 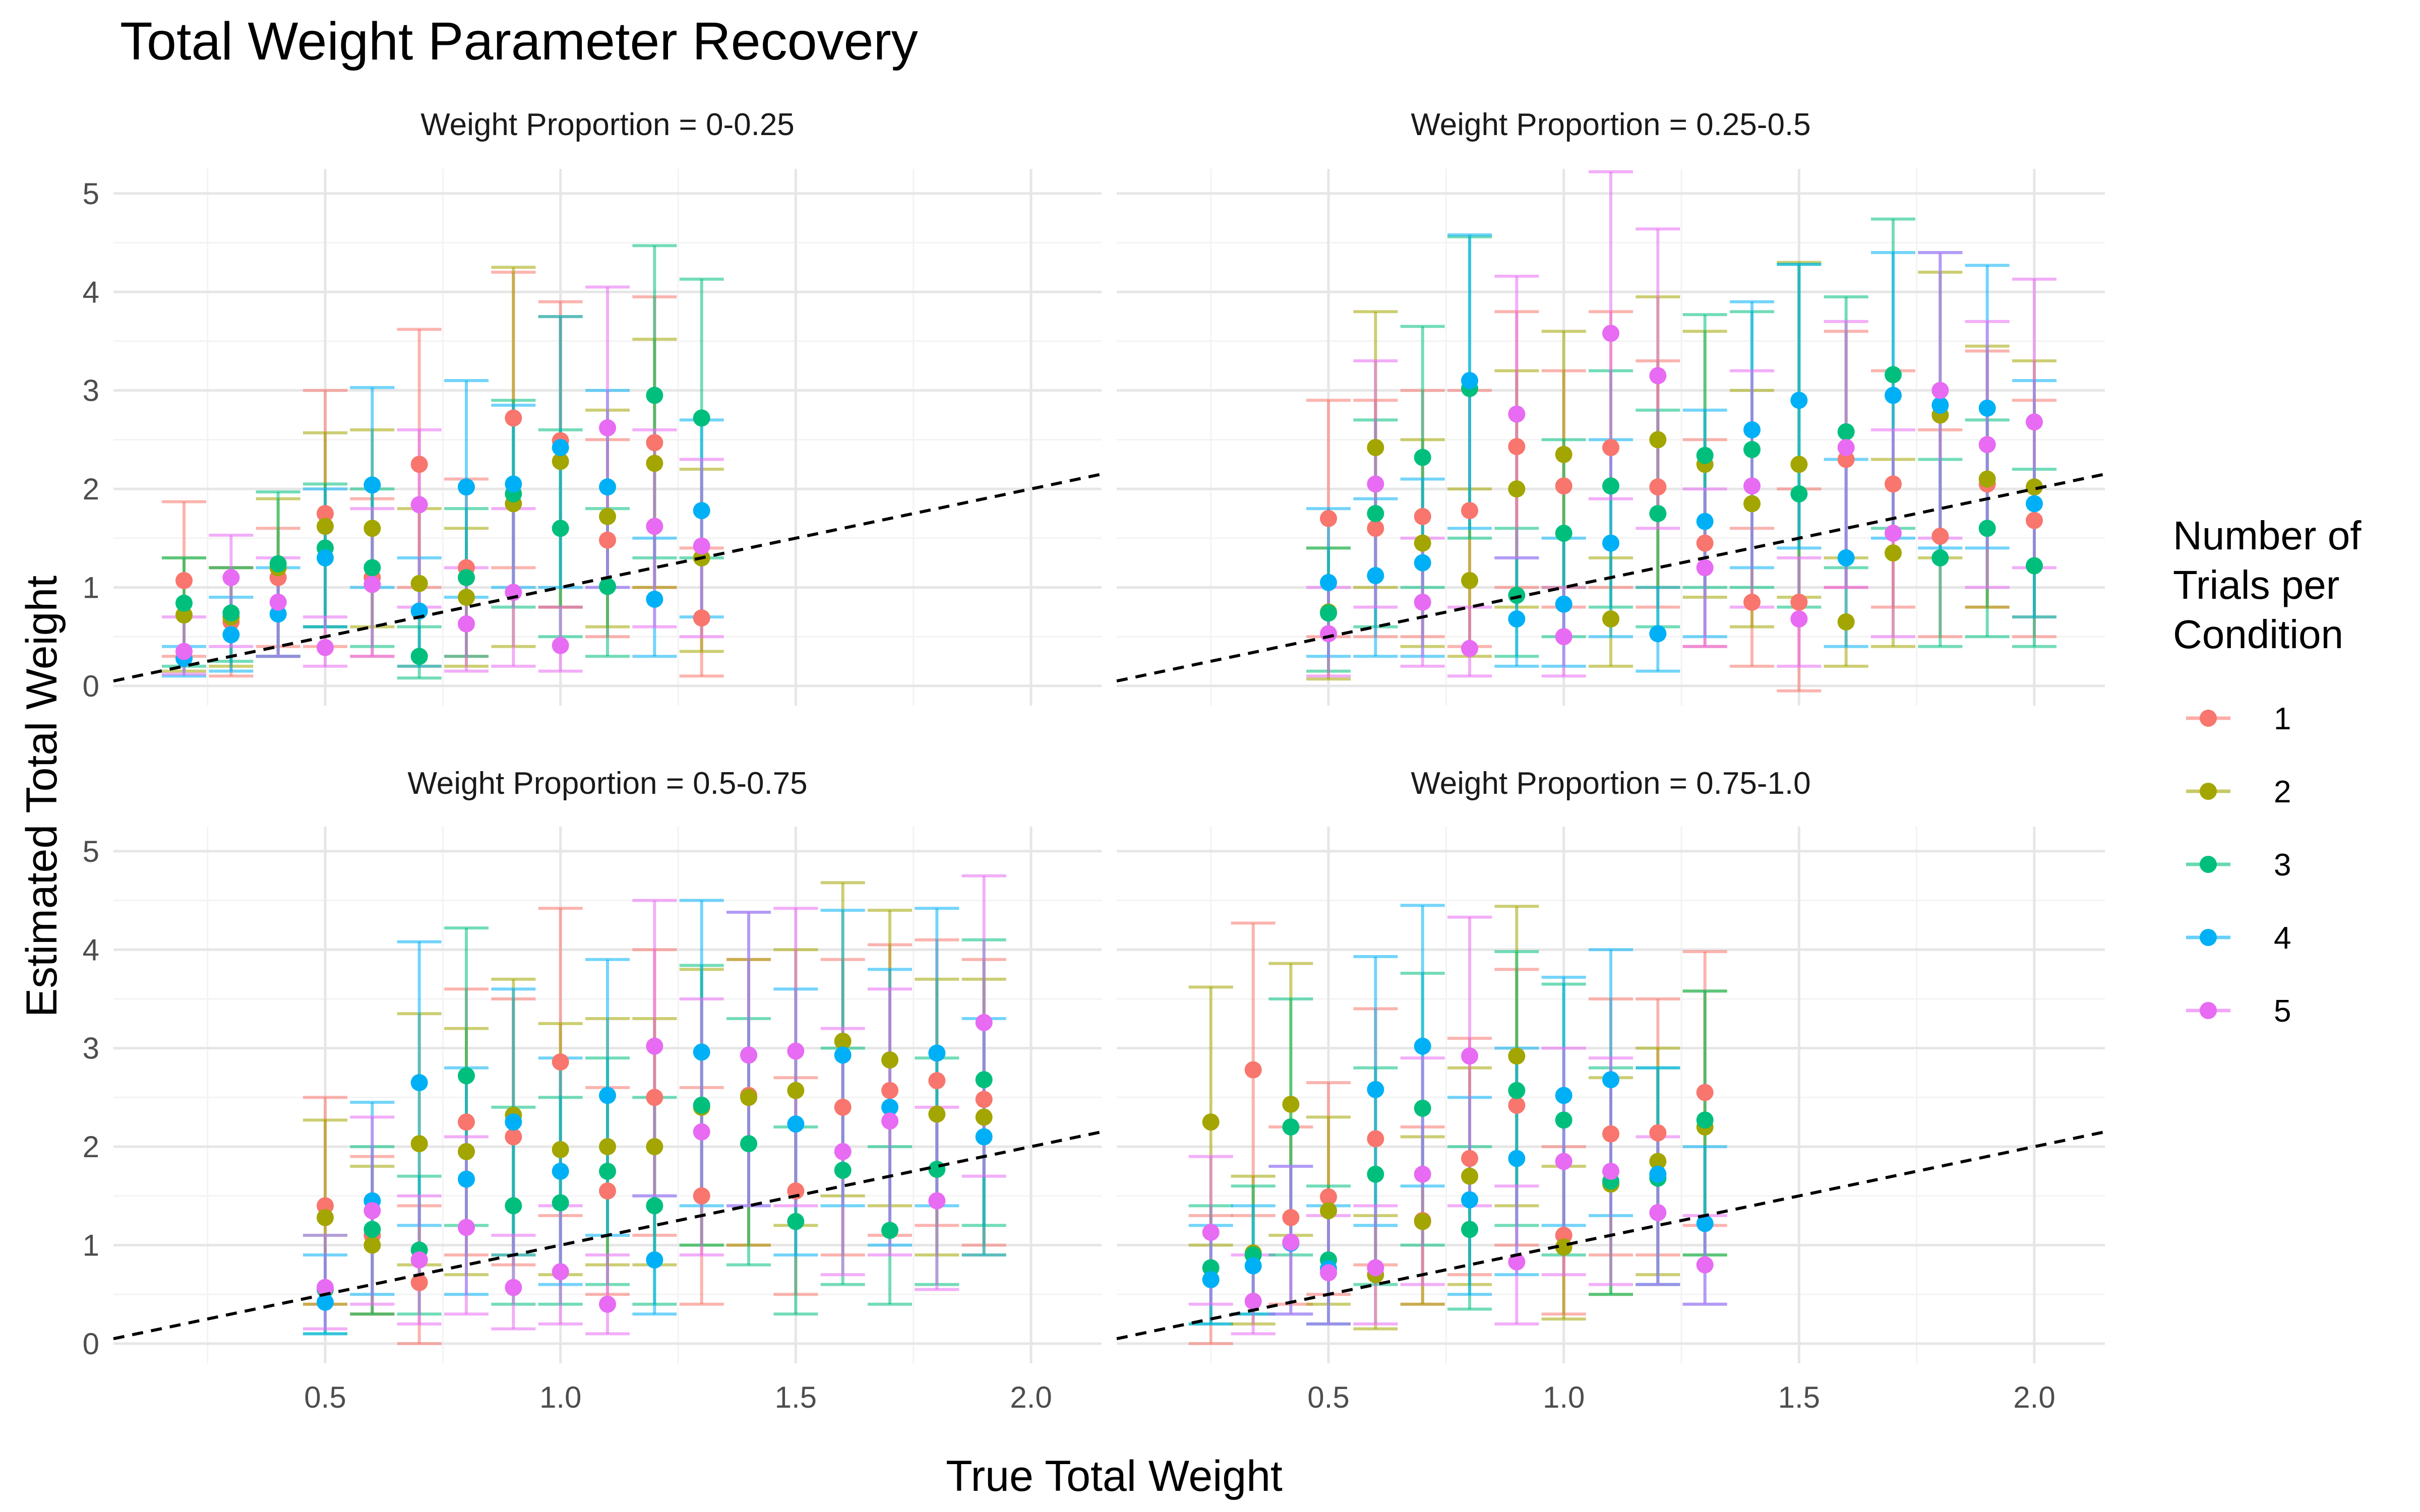 What do you see at coordinates (2238, 1012) in the screenshot?
I see `legend-key: 5` at bounding box center [2238, 1012].